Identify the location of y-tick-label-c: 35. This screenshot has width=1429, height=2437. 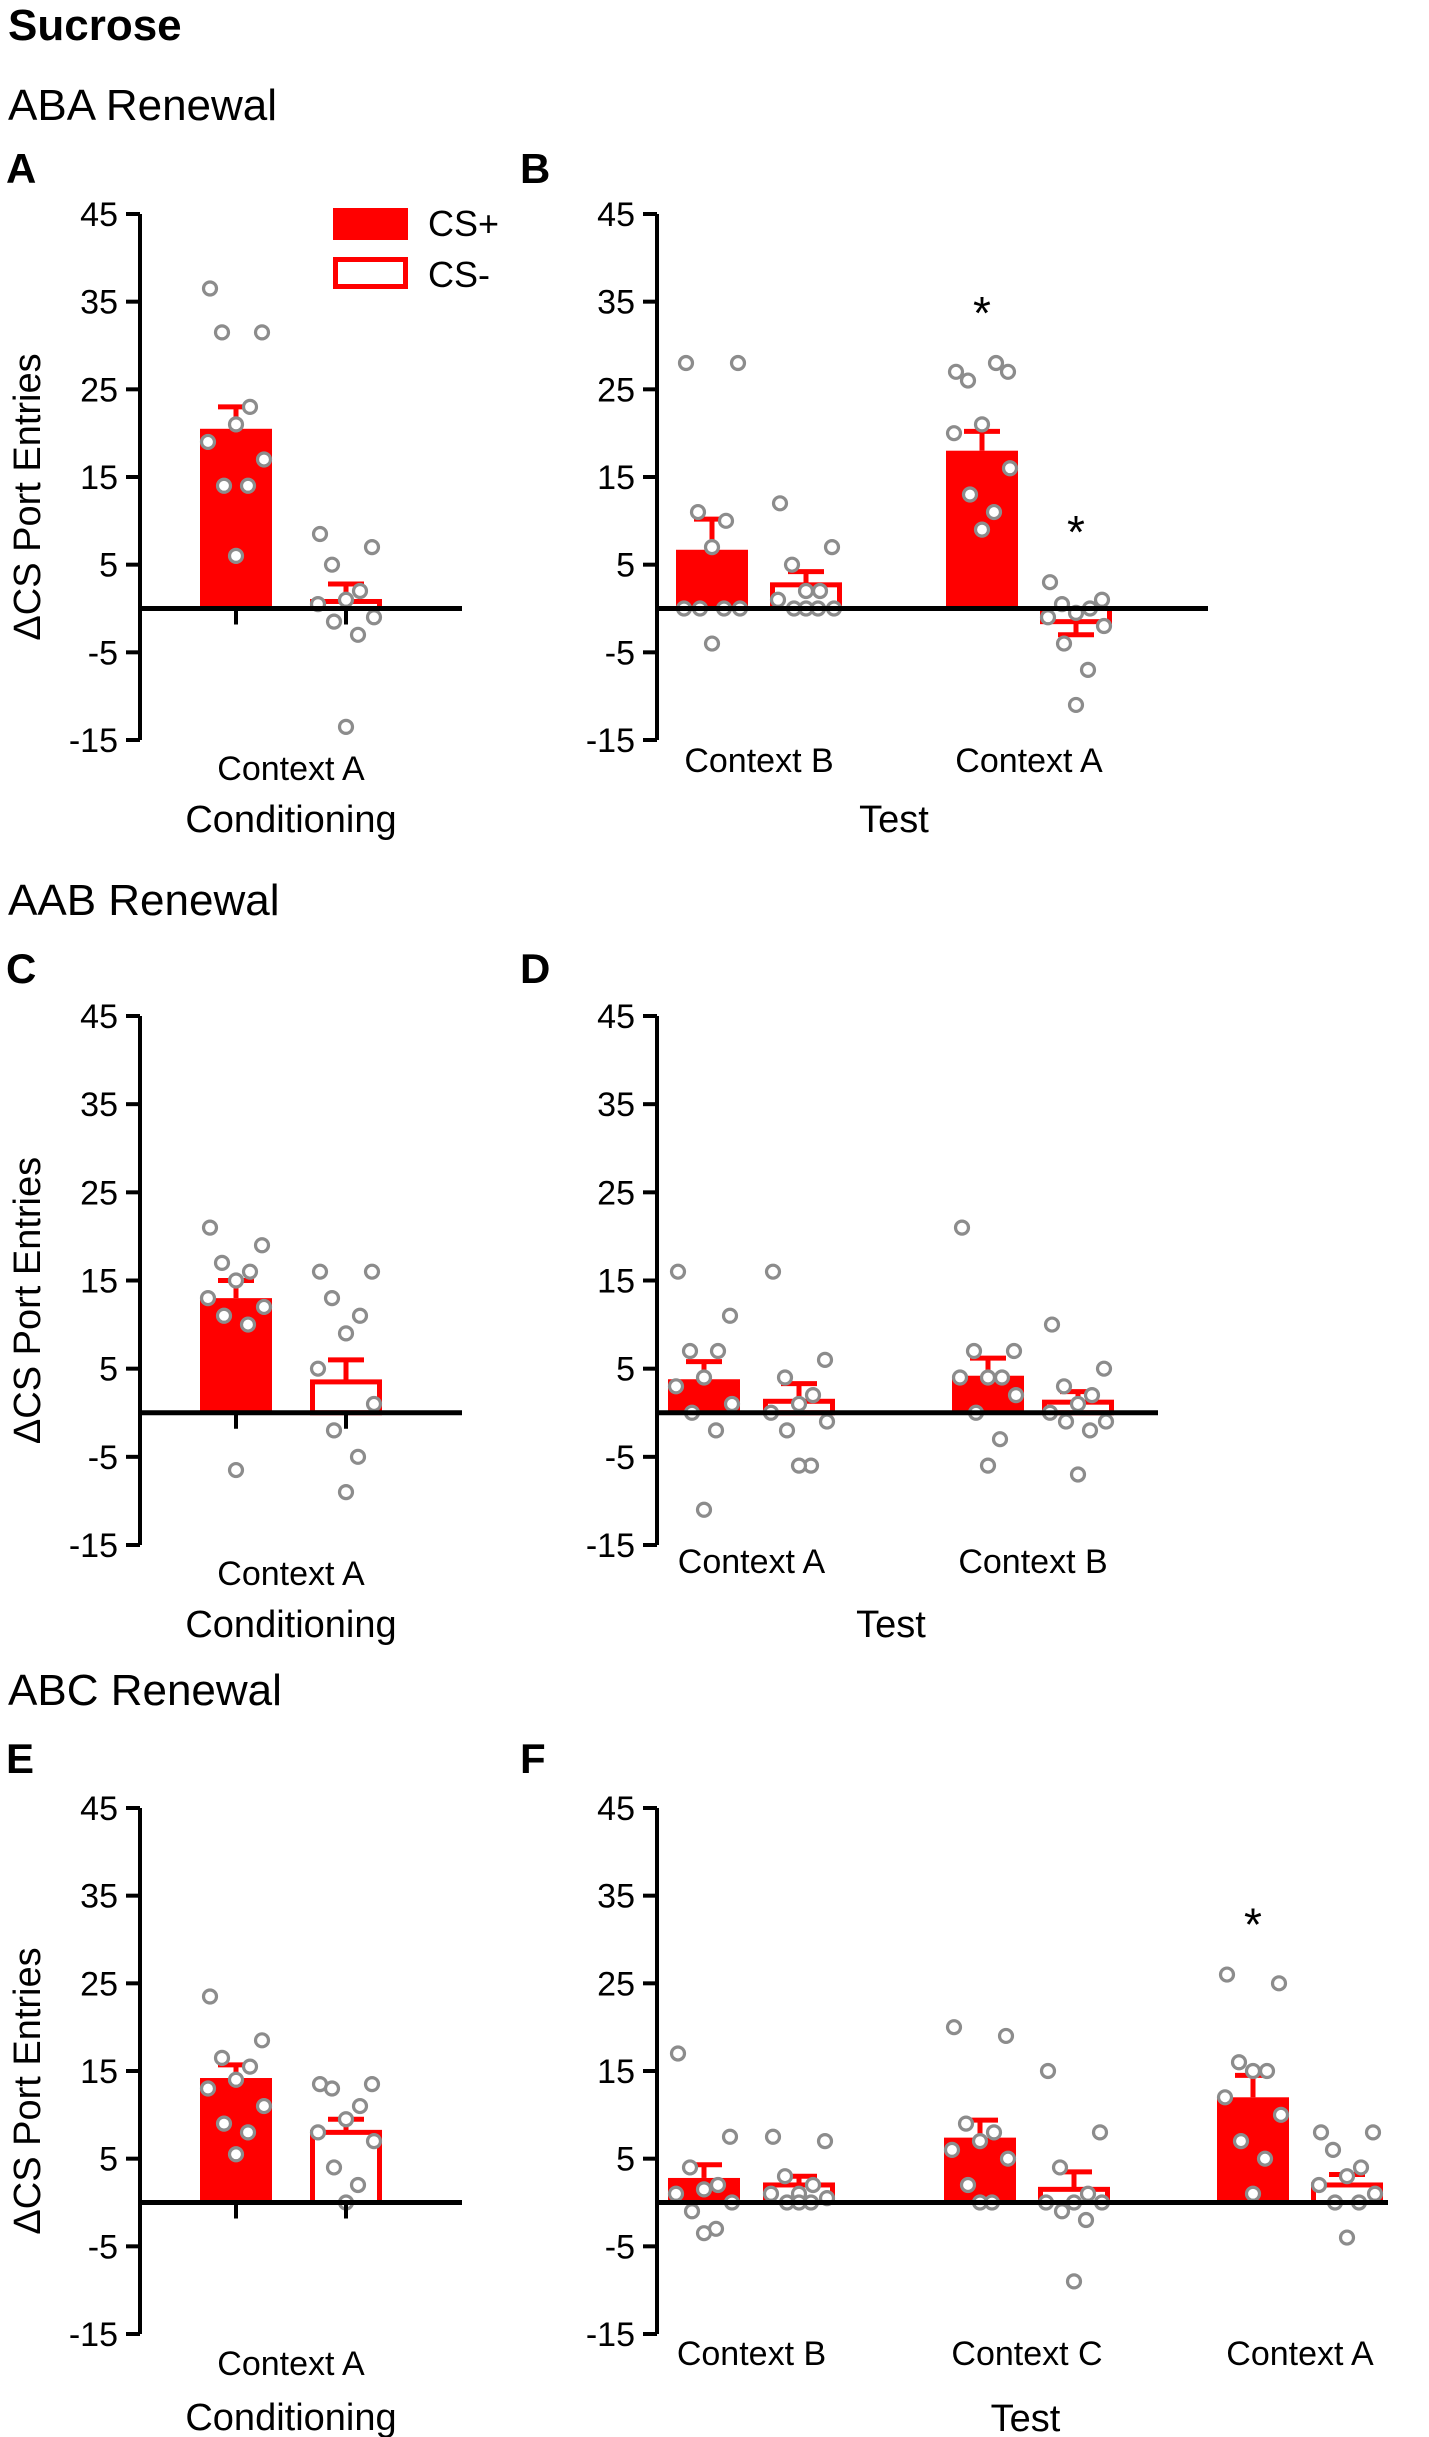
(99, 1105).